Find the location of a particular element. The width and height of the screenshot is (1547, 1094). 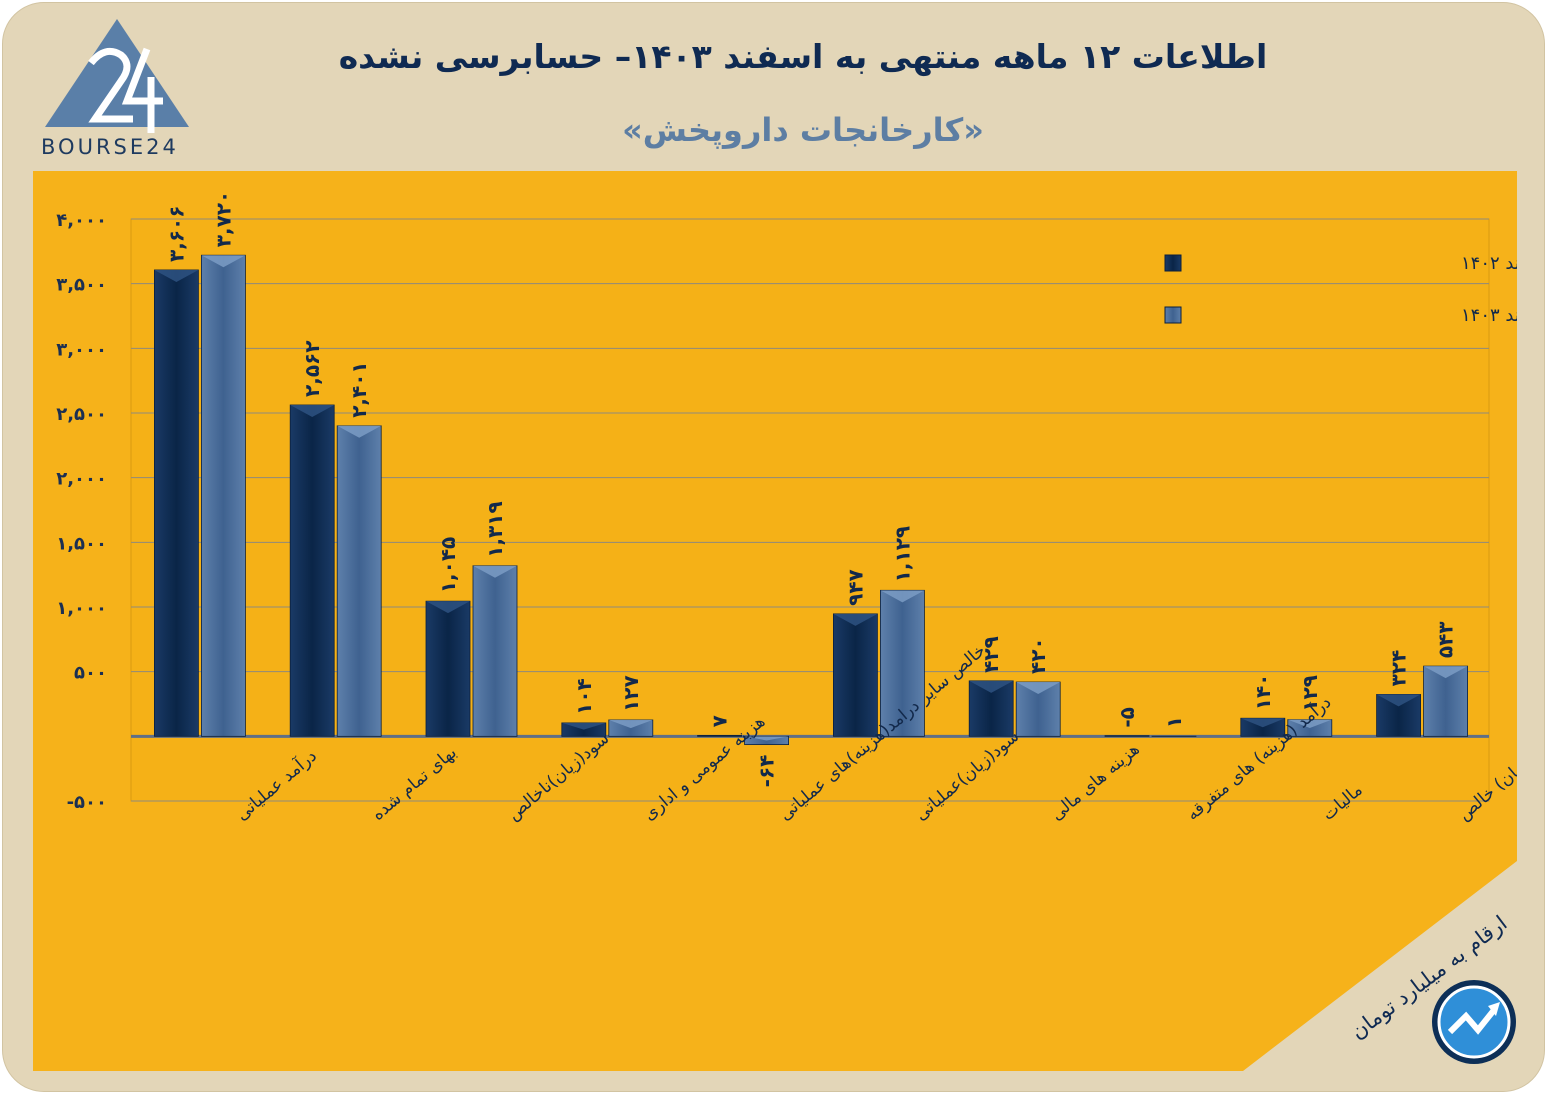

y-tick-label: ۳,۰۰۰ is located at coordinates (81, 349).